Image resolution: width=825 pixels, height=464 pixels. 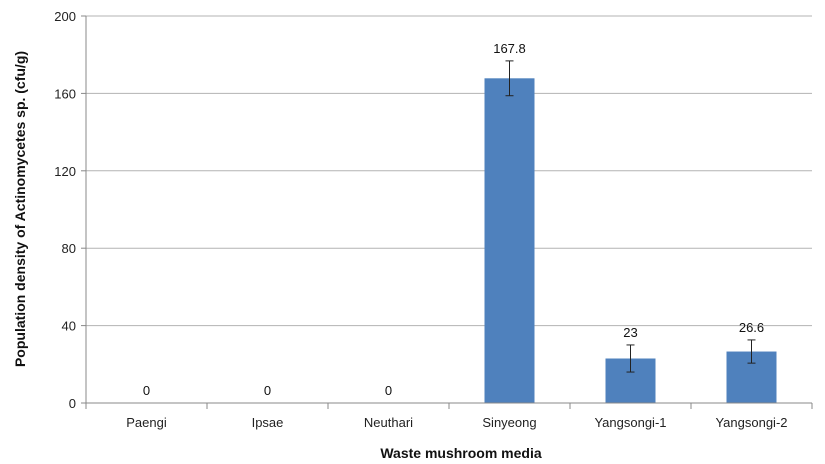 I want to click on y-tick-label: 120, so click(x=65, y=171).